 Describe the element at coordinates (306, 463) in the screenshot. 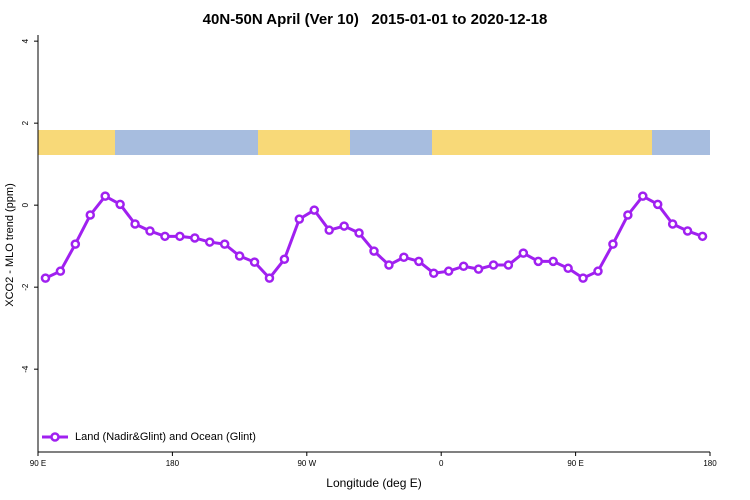

I see `x-tick-label: 90 W` at that location.